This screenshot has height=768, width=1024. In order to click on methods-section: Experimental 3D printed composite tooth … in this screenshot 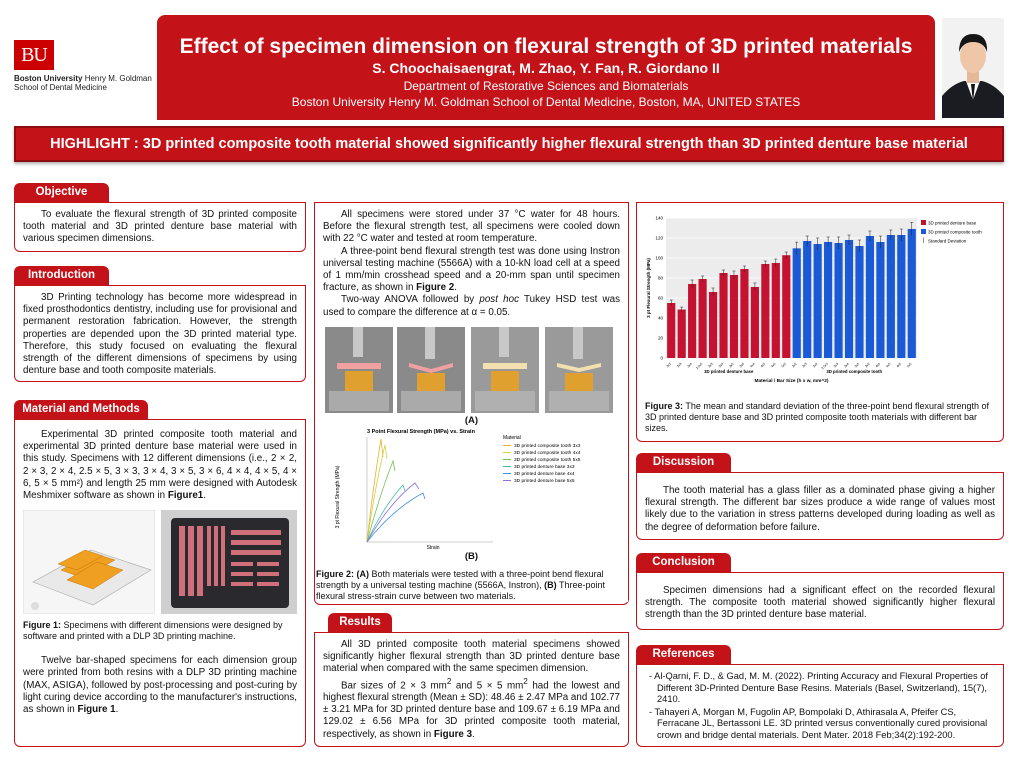, I will do `click(160, 583)`.